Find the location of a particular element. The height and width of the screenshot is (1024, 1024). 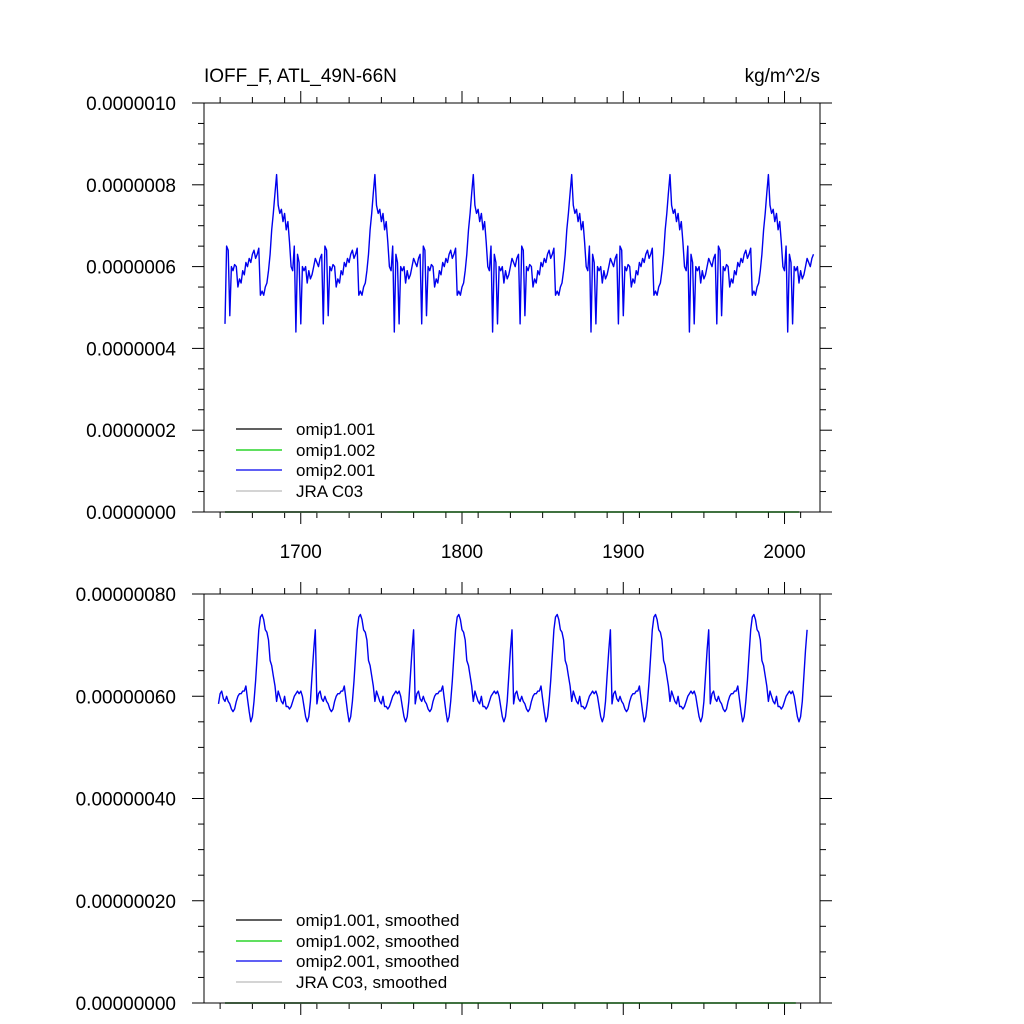

legend-label-omip1-001-smoothed: omip1.001, smoothed is located at coordinates (378, 920).